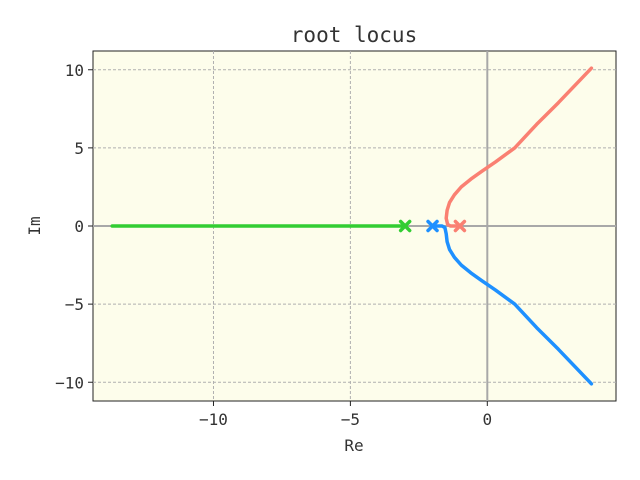  I want to click on x-axis-ticks: −10 −5 0, so click(345, 415).